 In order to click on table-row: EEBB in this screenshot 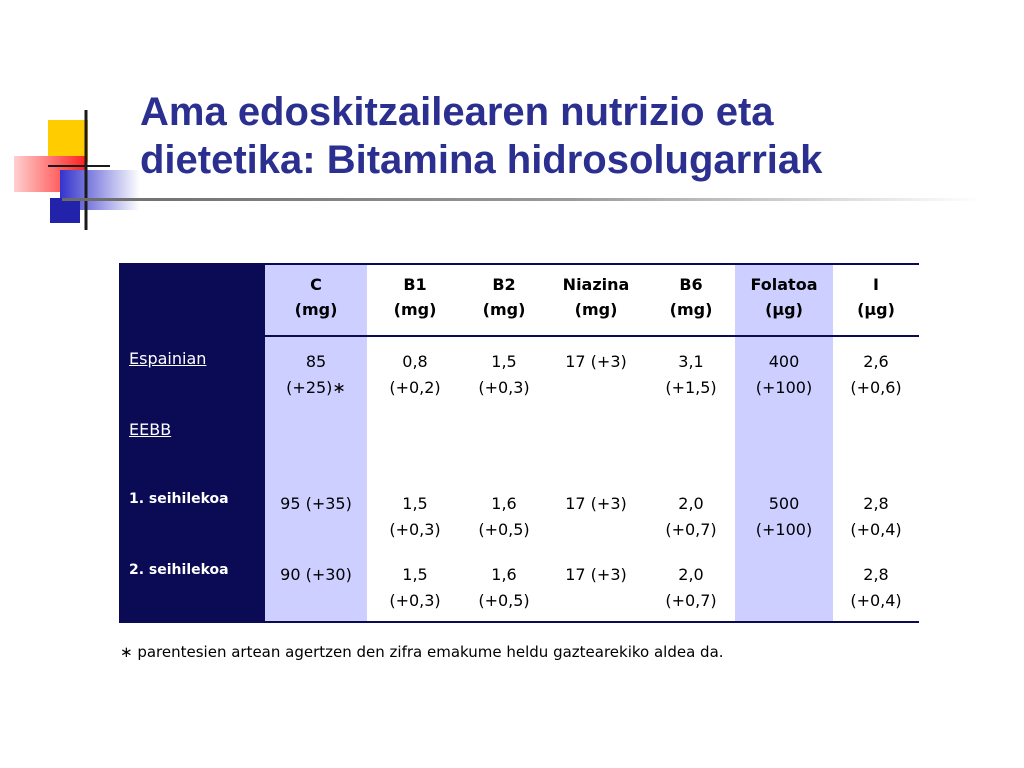, I will do `click(519, 443)`.